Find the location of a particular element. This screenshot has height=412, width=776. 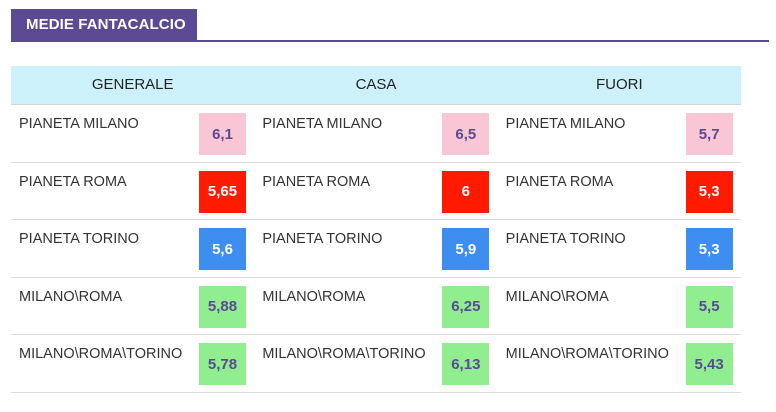

score-badge: 6 is located at coordinates (466, 191).